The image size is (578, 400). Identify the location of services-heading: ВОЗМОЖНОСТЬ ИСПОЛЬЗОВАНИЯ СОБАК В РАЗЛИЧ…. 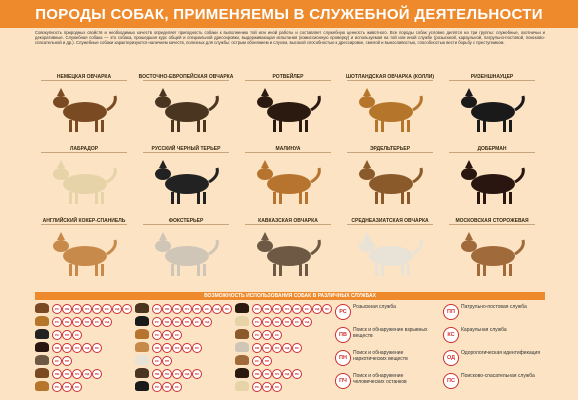
(290, 296).